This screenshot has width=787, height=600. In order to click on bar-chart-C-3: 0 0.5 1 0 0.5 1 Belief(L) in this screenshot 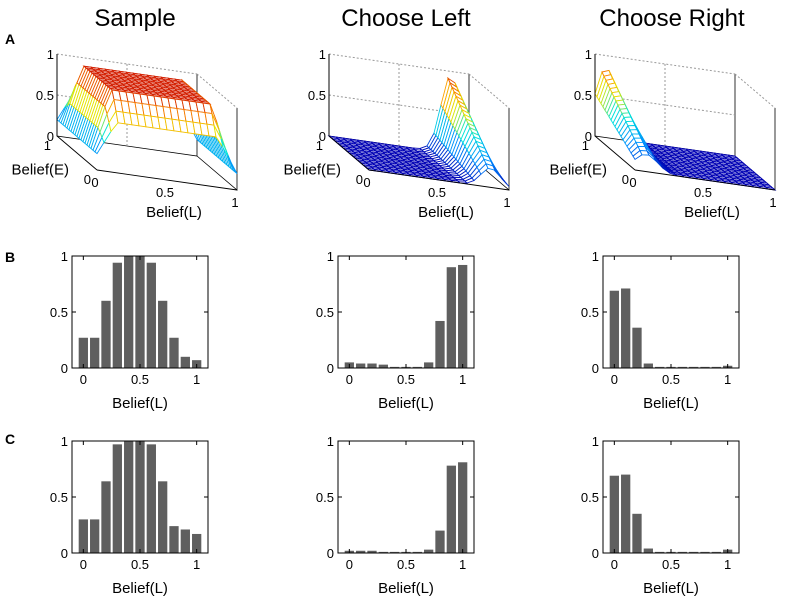, I will do `click(660, 515)`.